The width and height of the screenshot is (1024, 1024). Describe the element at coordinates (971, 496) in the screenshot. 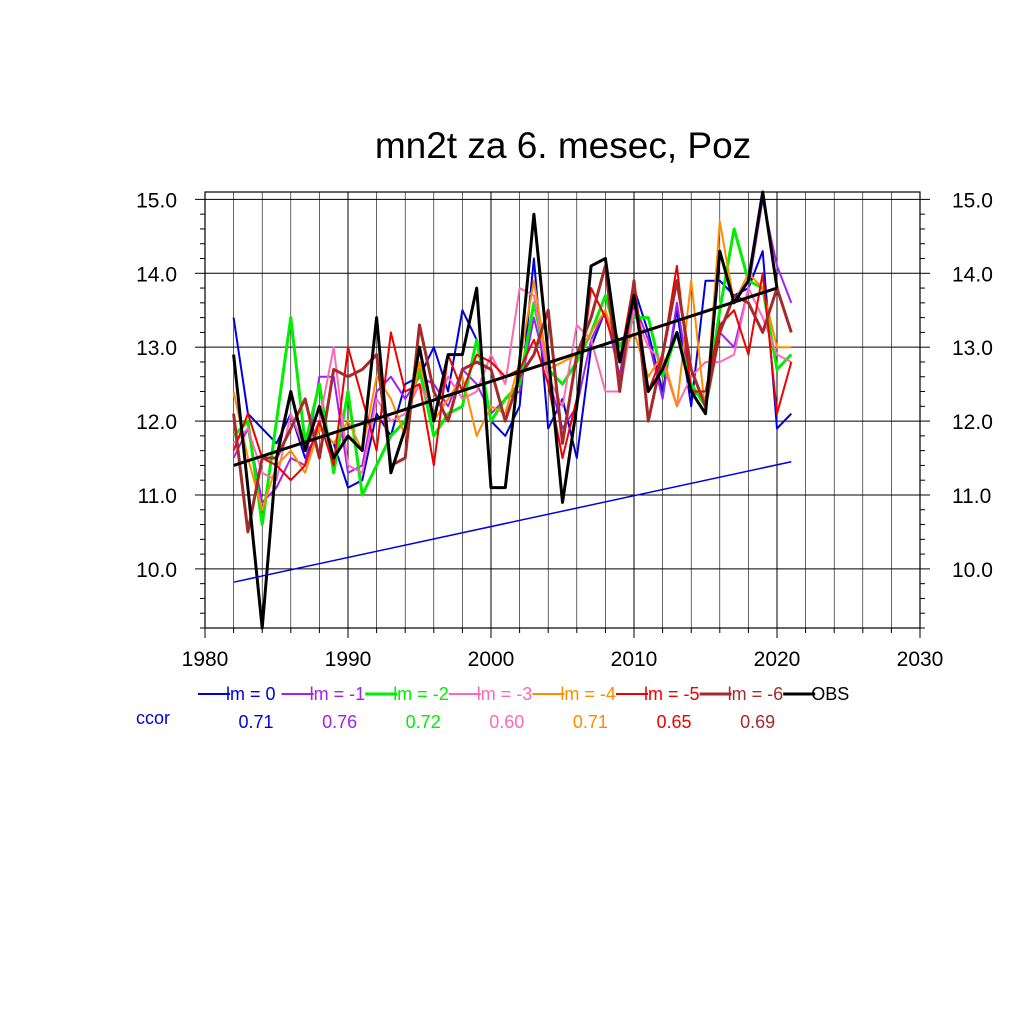

I see `y-tick-label-right: 11.0` at that location.